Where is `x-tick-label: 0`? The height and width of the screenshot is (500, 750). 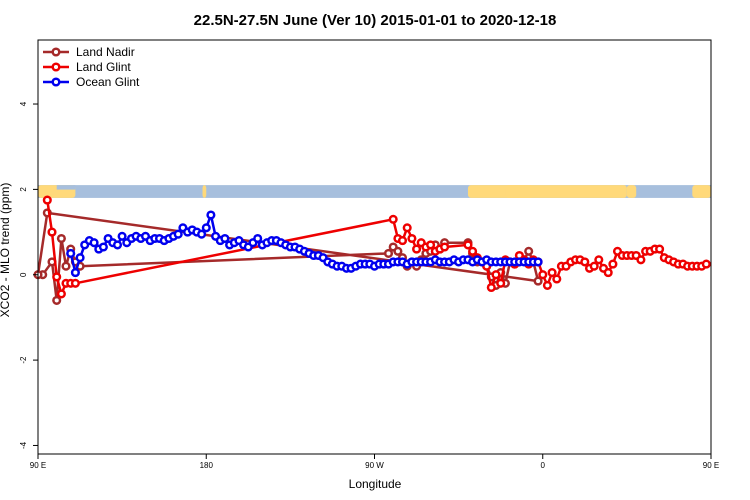
x-tick-label: 0 is located at coordinates (543, 465).